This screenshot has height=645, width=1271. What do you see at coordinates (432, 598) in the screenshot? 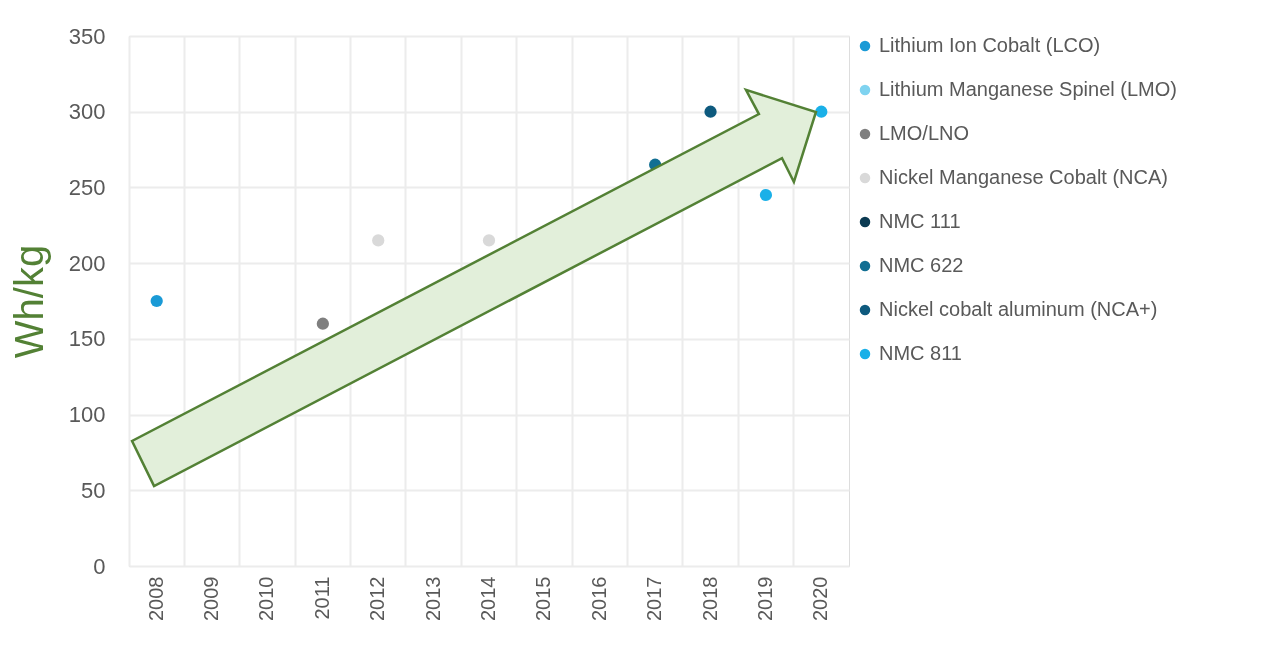
I see `x-tick-label: 2013` at bounding box center [432, 598].